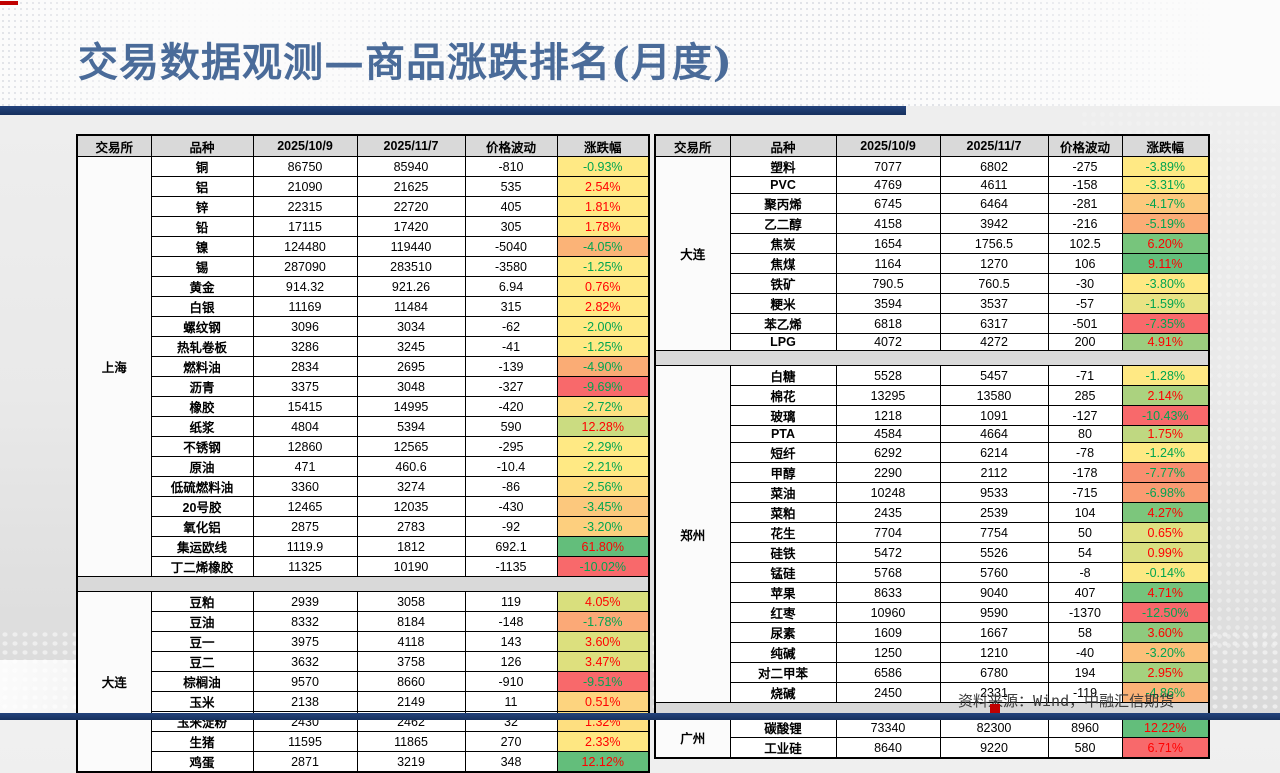 This screenshot has width=1280, height=773. I want to click on table-row: PVC 4769 4611 -158 -3.31%, so click(932, 185).